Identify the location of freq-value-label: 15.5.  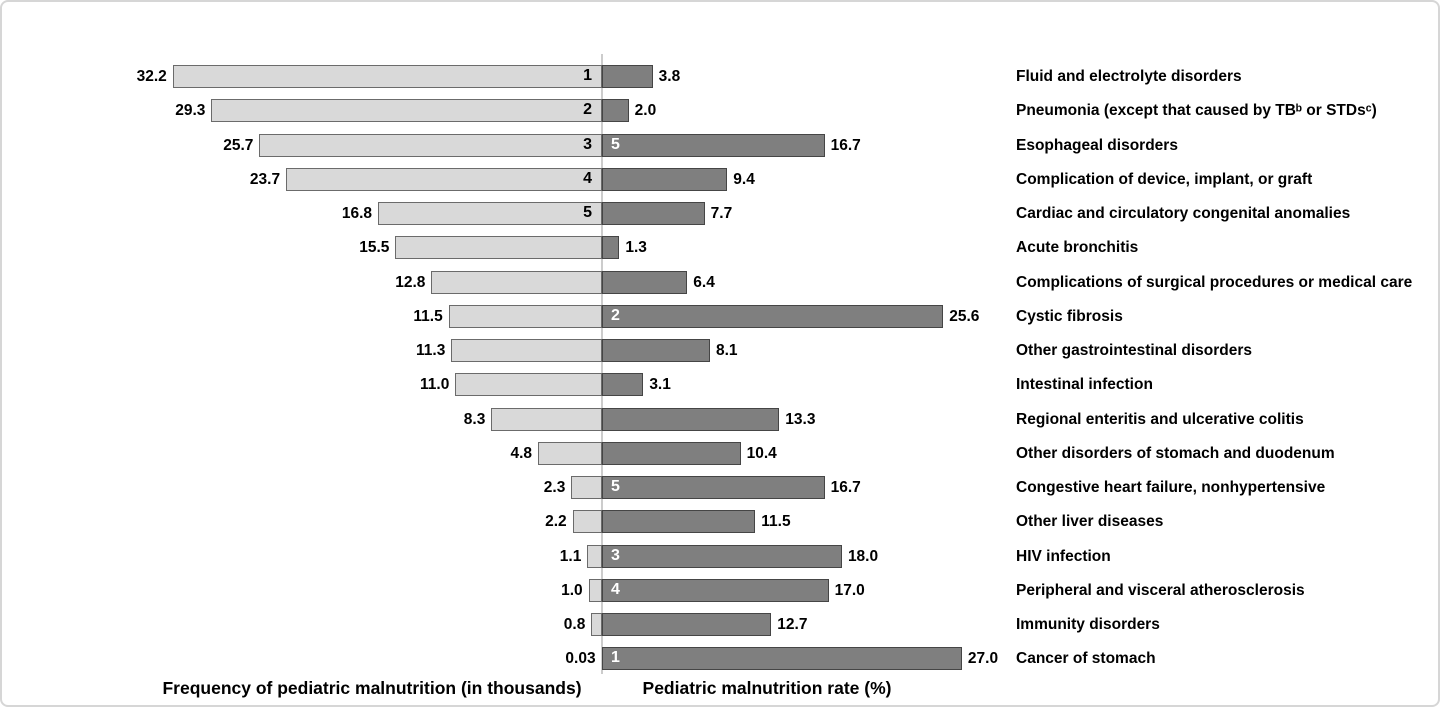
(374, 248).